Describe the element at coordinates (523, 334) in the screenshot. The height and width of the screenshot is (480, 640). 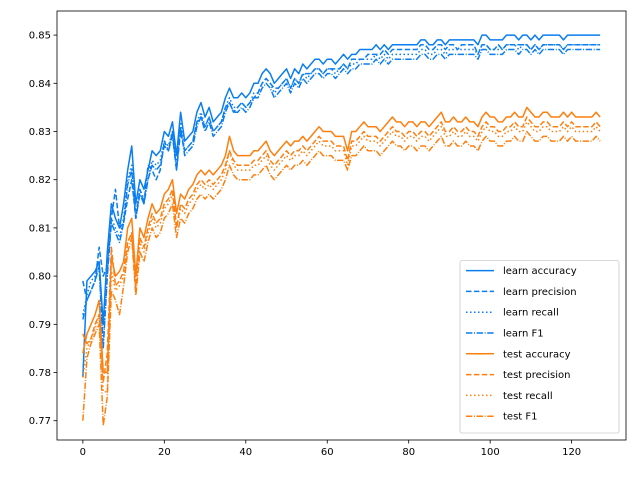
I see `legend-label: learn F1` at that location.